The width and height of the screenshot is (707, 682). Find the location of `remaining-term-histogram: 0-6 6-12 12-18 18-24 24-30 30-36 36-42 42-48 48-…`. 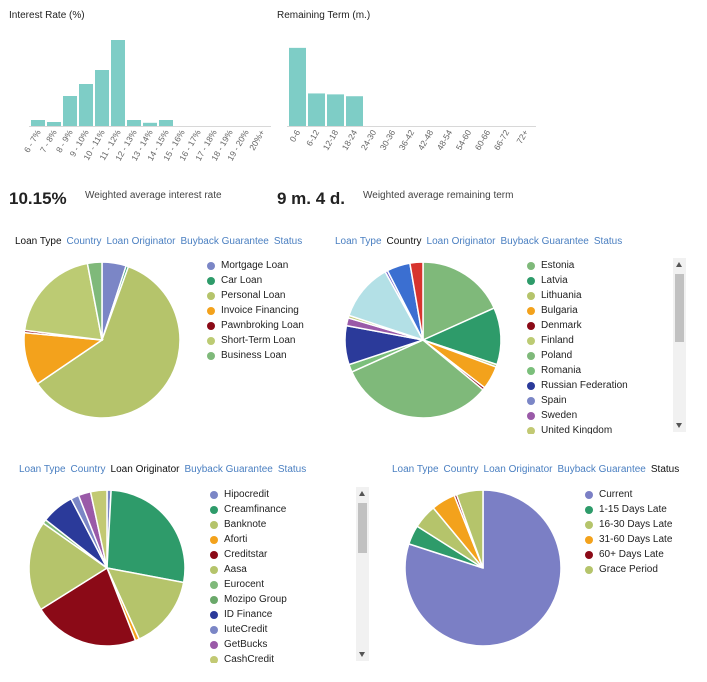

remaining-term-histogram: 0-6 6-12 12-18 18-24 24-30 30-36 36-42 42-48 48-… is located at coordinates (411, 99).